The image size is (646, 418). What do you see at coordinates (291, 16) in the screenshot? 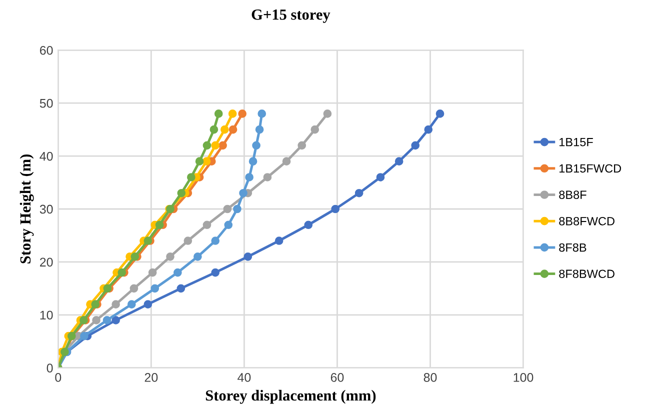
I see `chart-title: G+15 storey` at bounding box center [291, 16].